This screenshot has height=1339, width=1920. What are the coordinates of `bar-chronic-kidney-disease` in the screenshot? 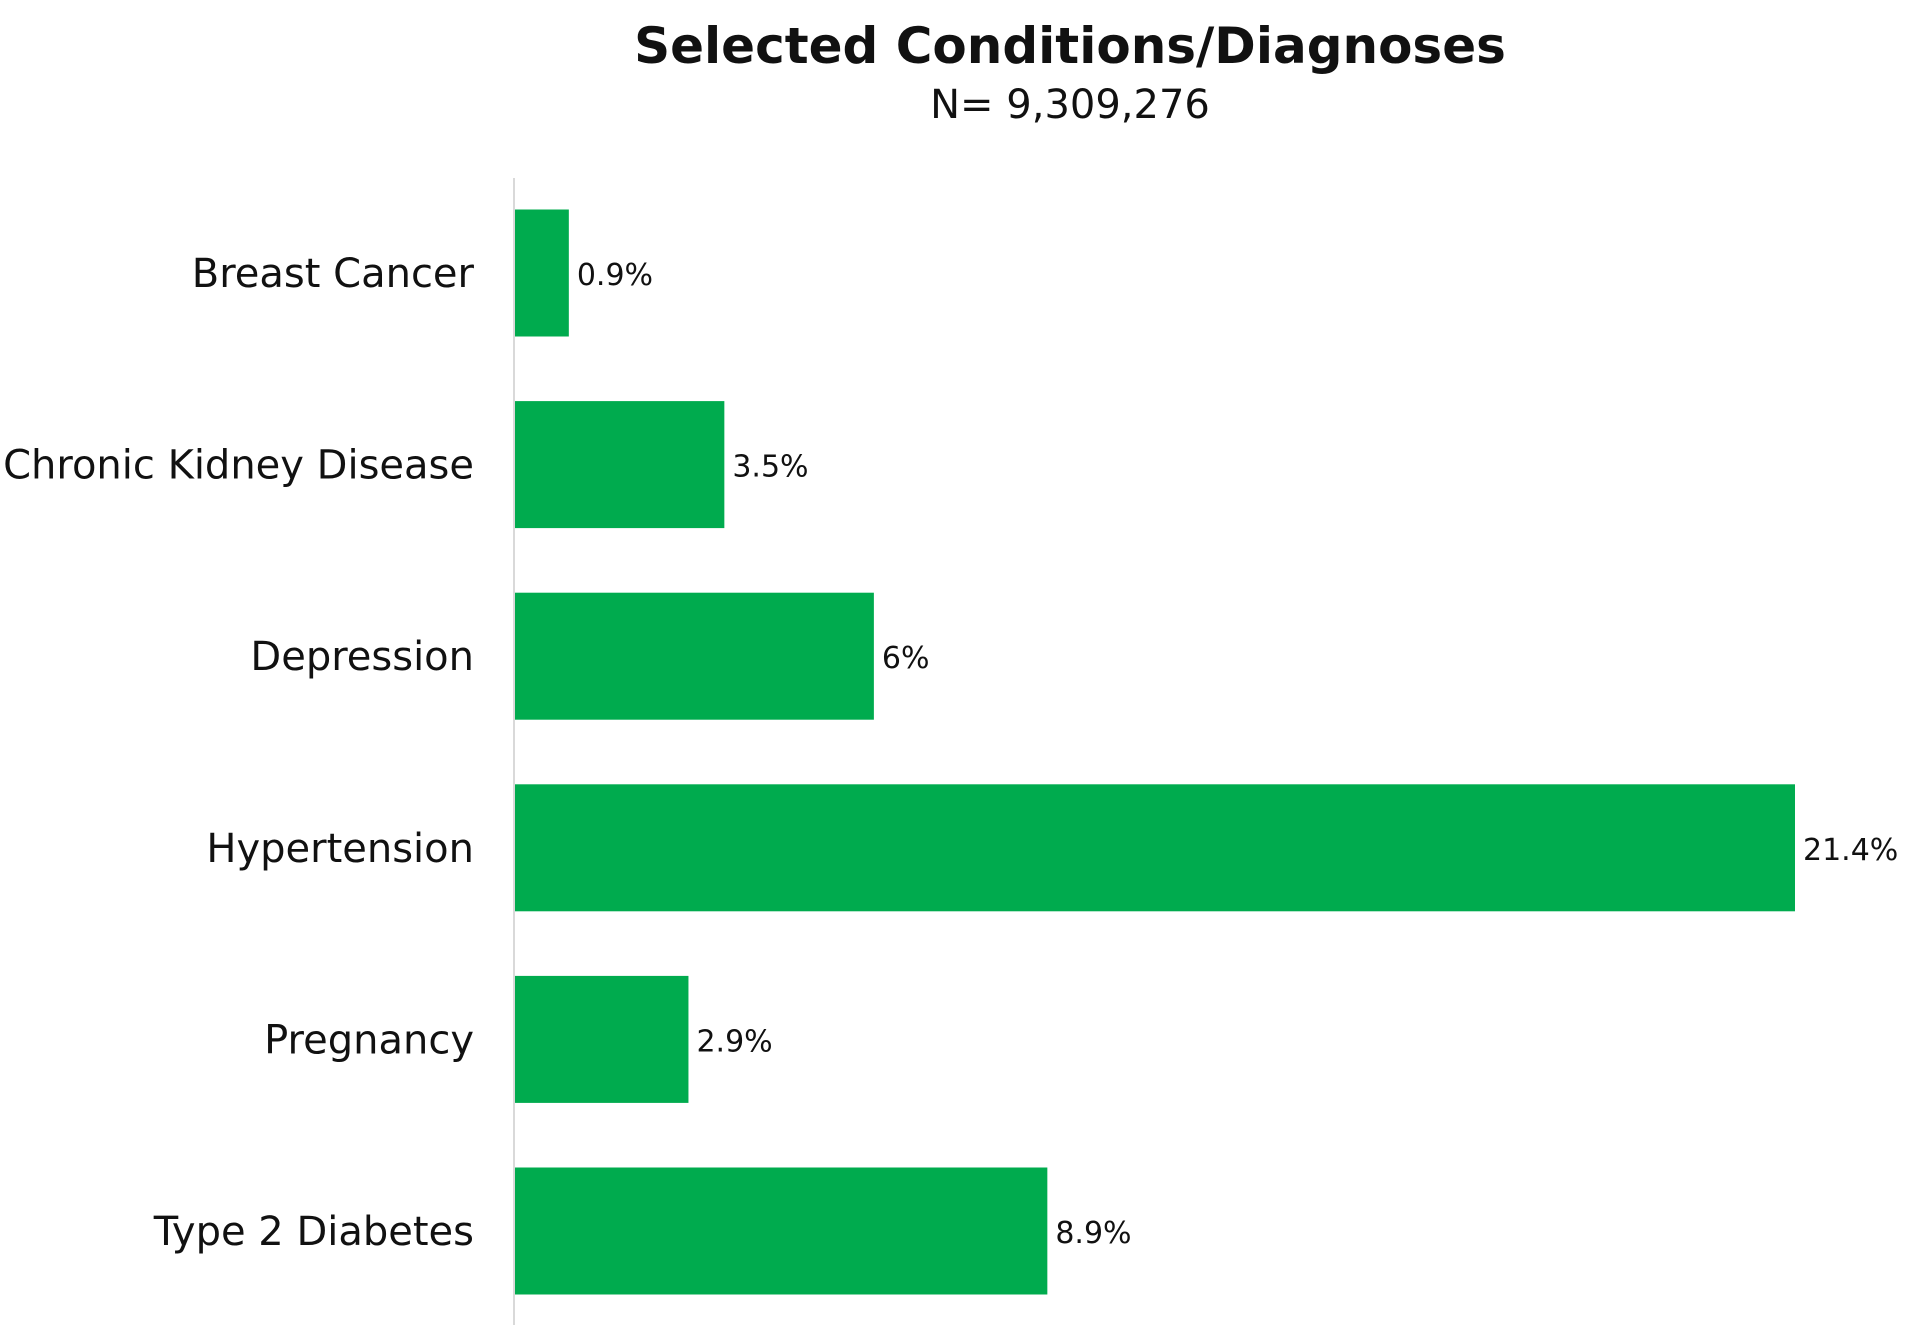 It's located at (620, 465).